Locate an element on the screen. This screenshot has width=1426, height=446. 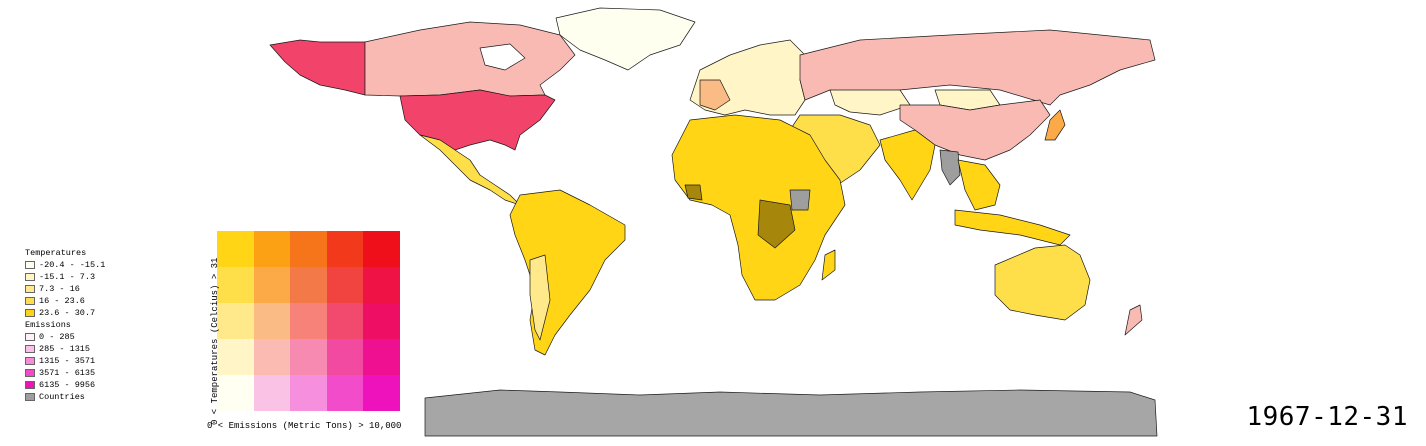
temperatures-label: 7.3 - 16 is located at coordinates (59, 289).